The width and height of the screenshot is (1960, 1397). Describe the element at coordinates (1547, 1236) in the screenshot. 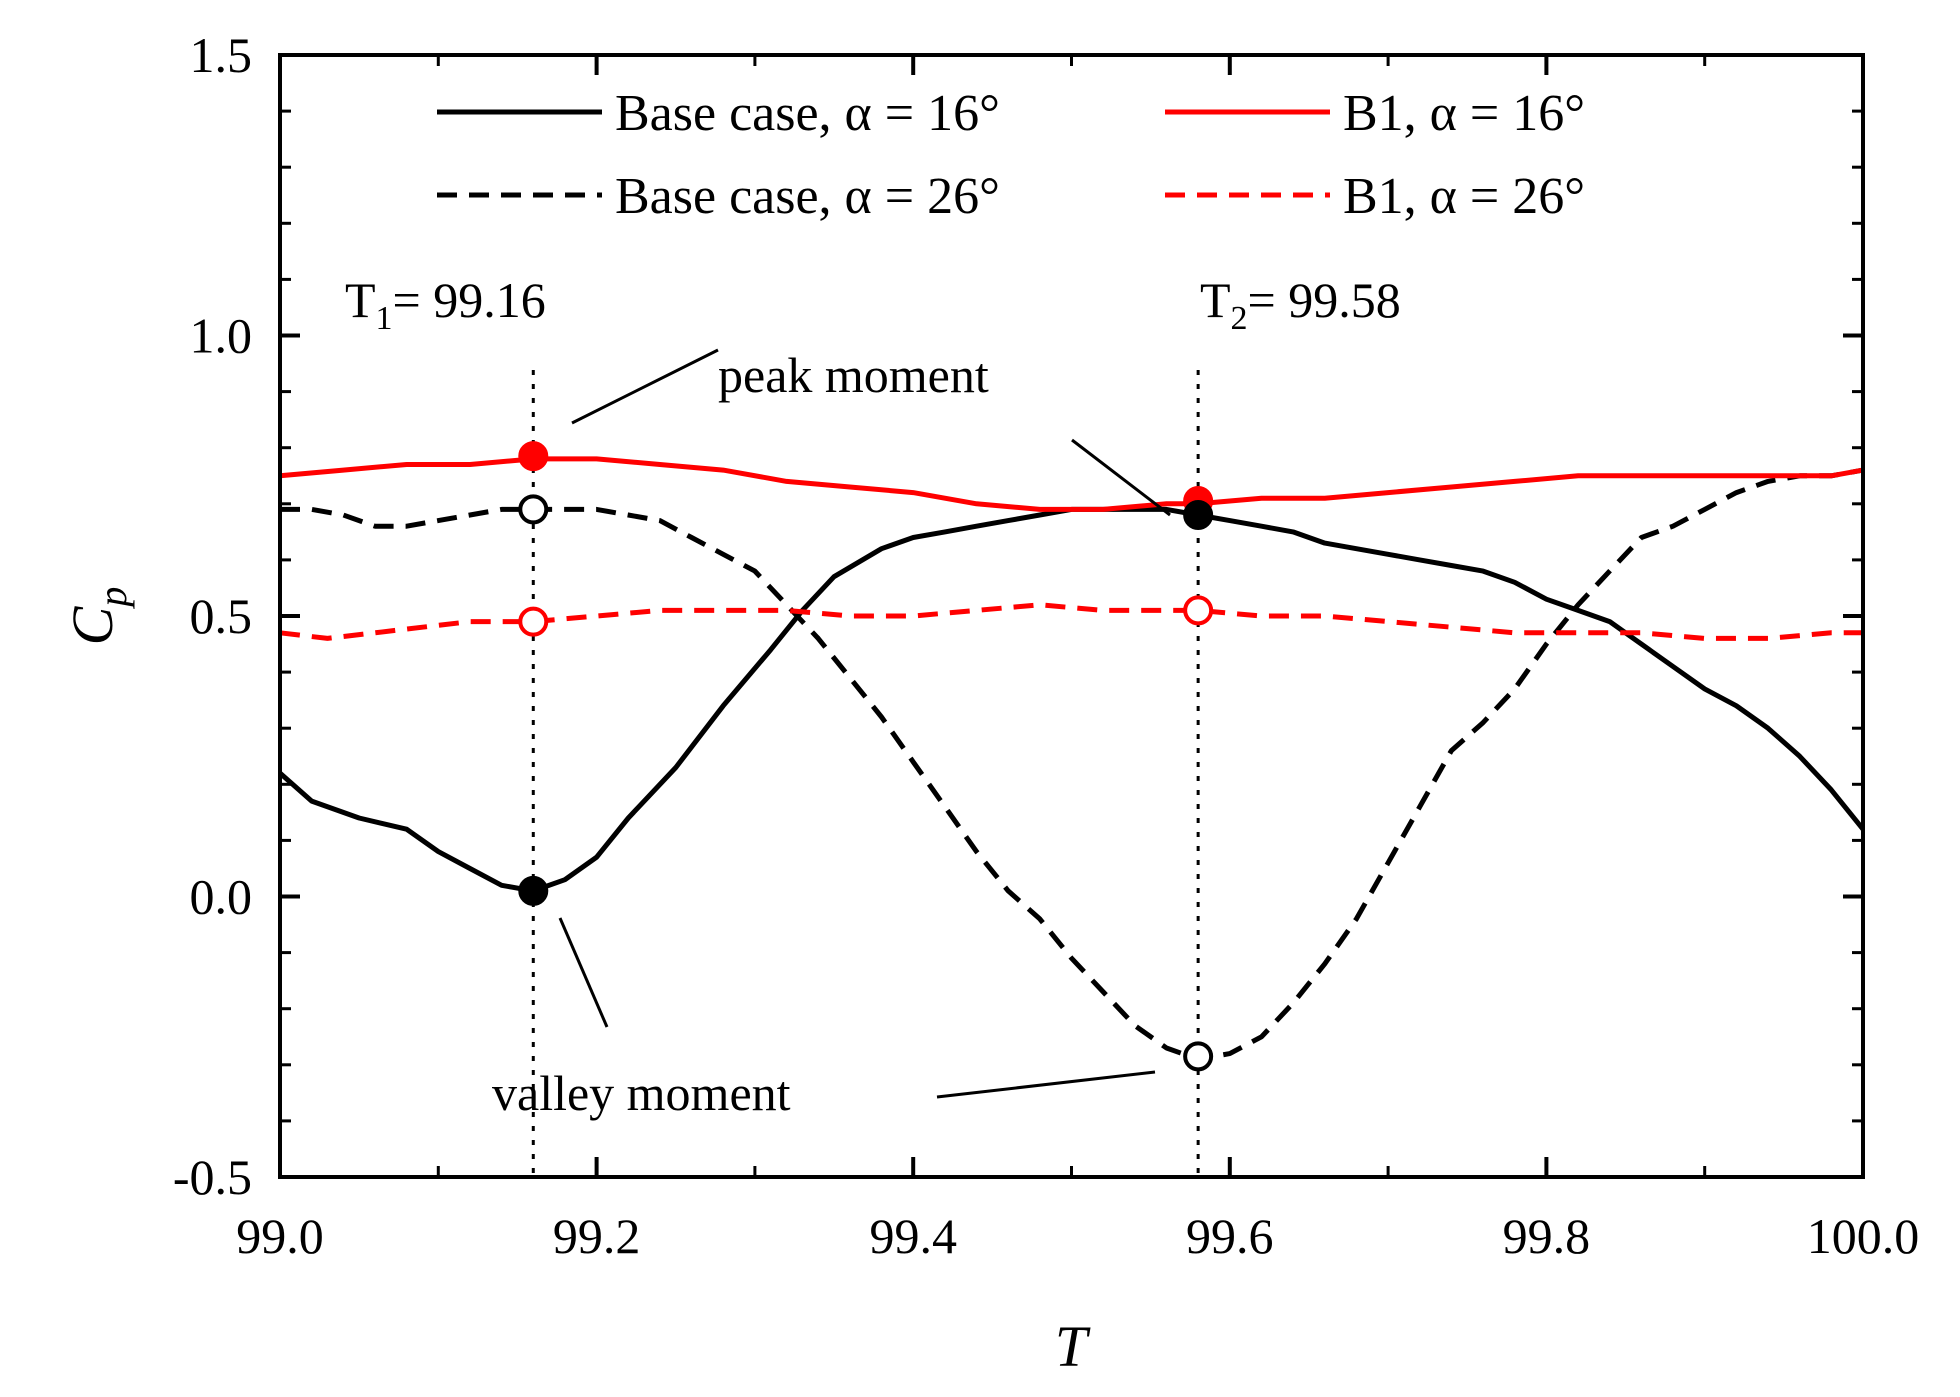

I see `x-tick-label: 99.8` at that location.